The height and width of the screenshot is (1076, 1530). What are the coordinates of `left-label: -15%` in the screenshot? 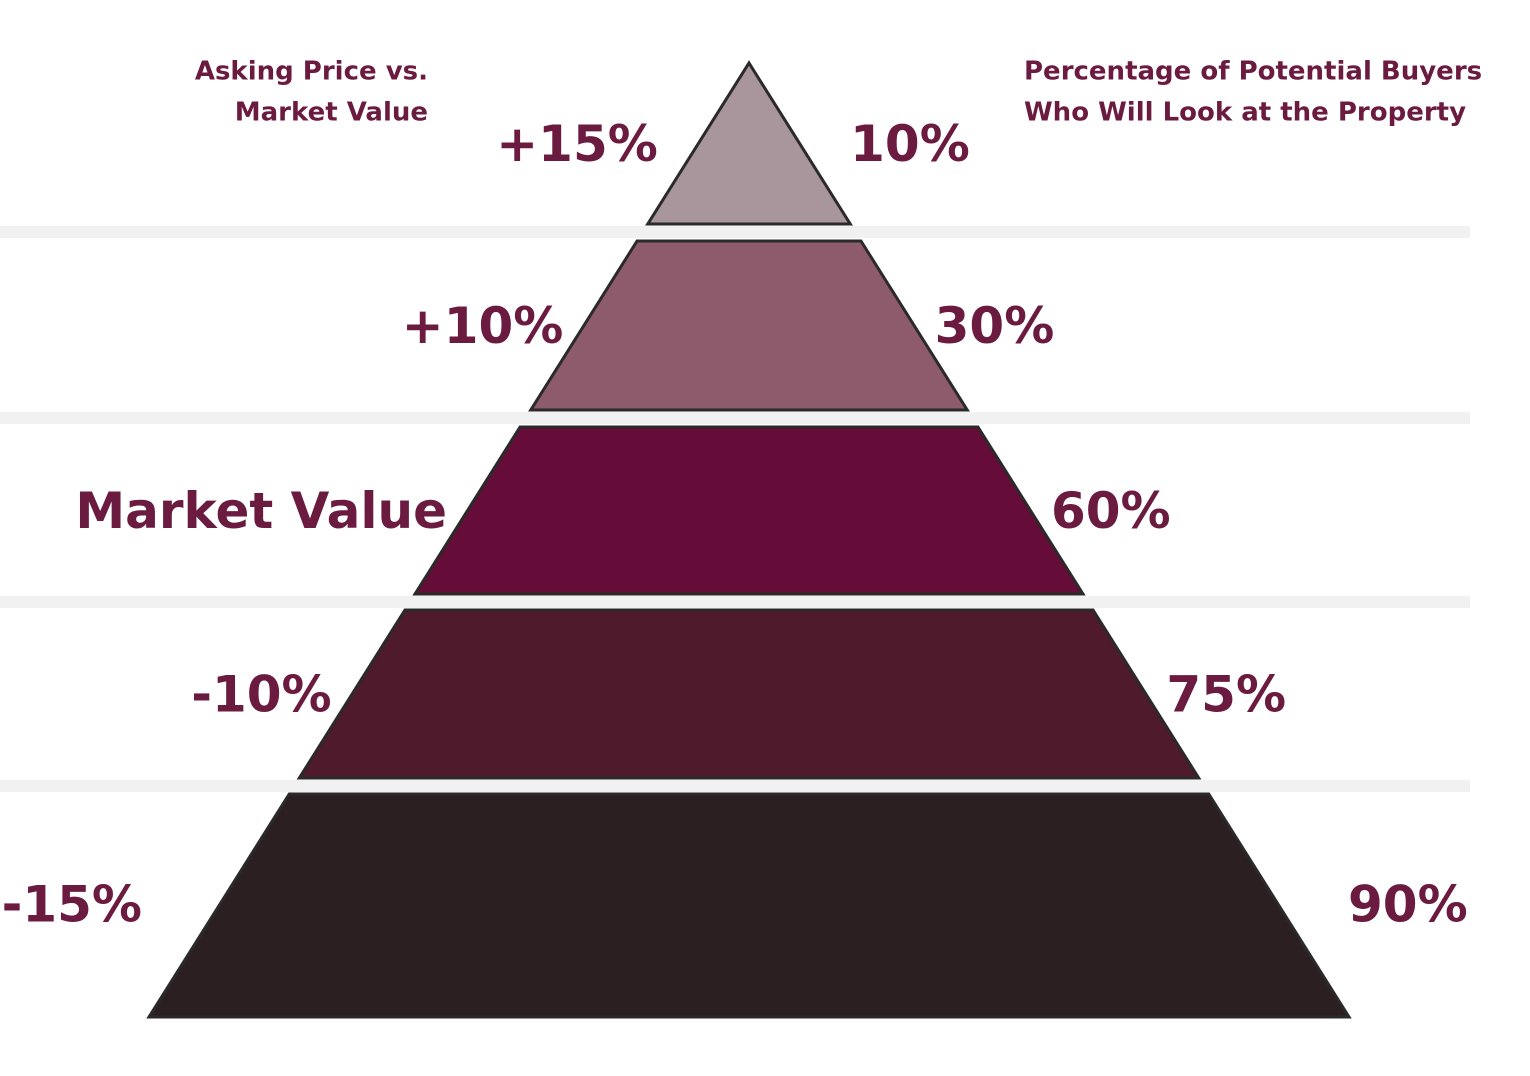 It's located at (72, 905).